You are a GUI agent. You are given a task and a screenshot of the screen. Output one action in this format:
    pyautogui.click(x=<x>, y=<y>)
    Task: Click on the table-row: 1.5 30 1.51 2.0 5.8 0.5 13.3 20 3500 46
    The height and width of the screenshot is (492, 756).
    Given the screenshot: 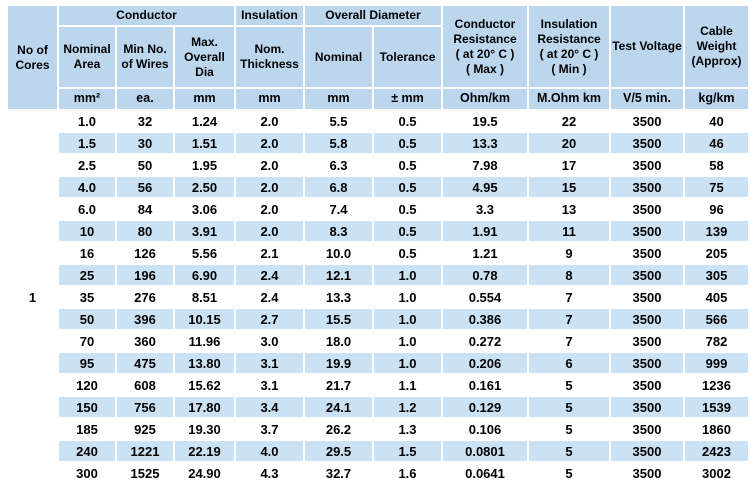 What is the action you would take?
    pyautogui.click(x=378, y=143)
    